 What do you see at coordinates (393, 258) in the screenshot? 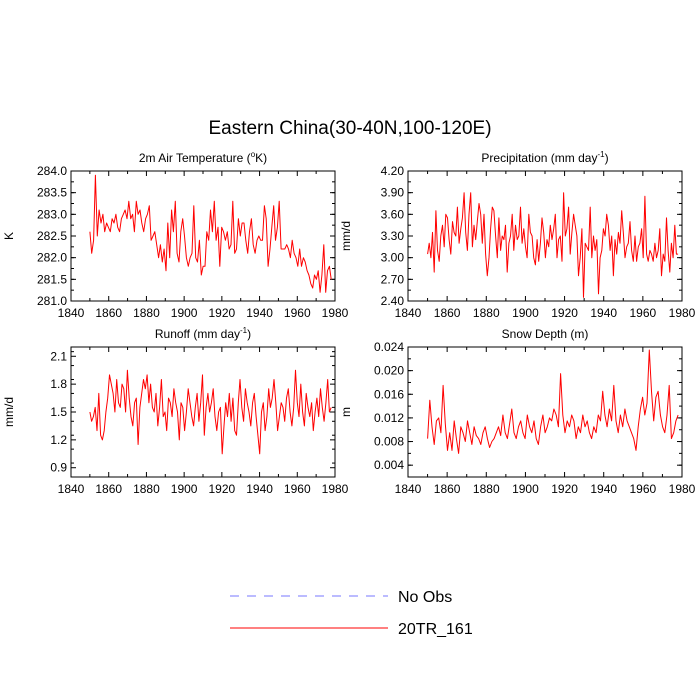
I see `y-tick-label: 3.00` at bounding box center [393, 258].